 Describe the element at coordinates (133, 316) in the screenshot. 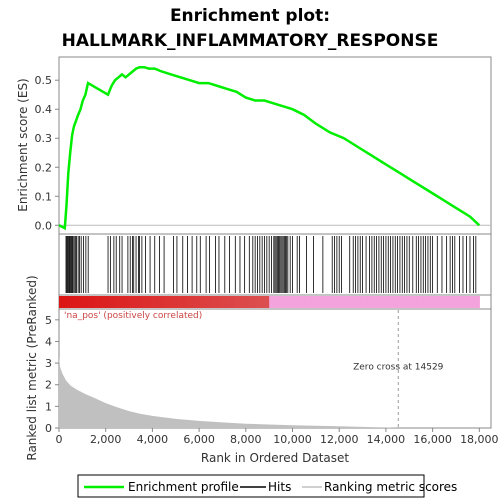

I see `positive-correlated-label: 'na_pos' (positively correlated)` at that location.